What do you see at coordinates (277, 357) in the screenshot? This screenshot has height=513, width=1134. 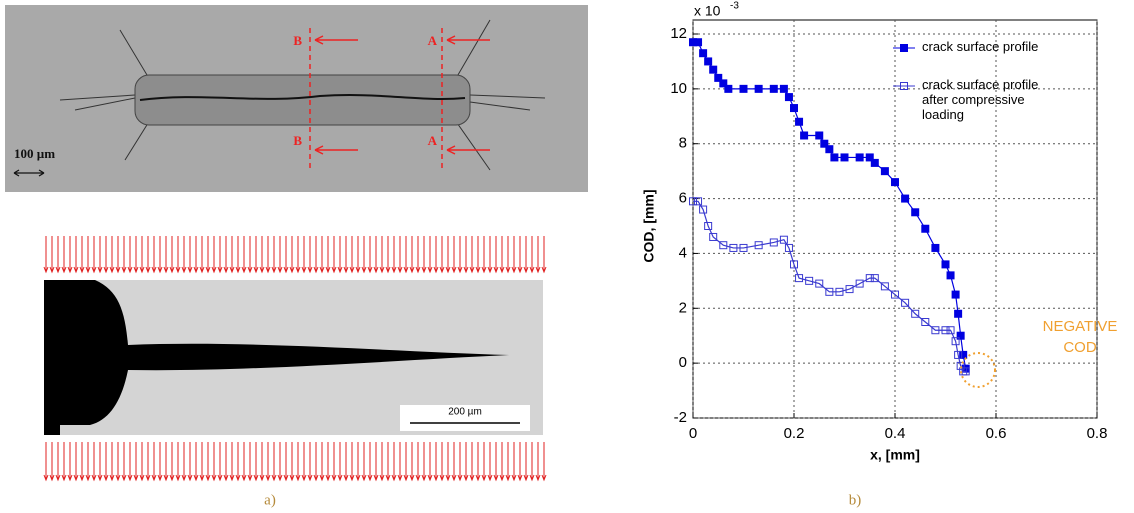 I see `crack-section` at bounding box center [277, 357].